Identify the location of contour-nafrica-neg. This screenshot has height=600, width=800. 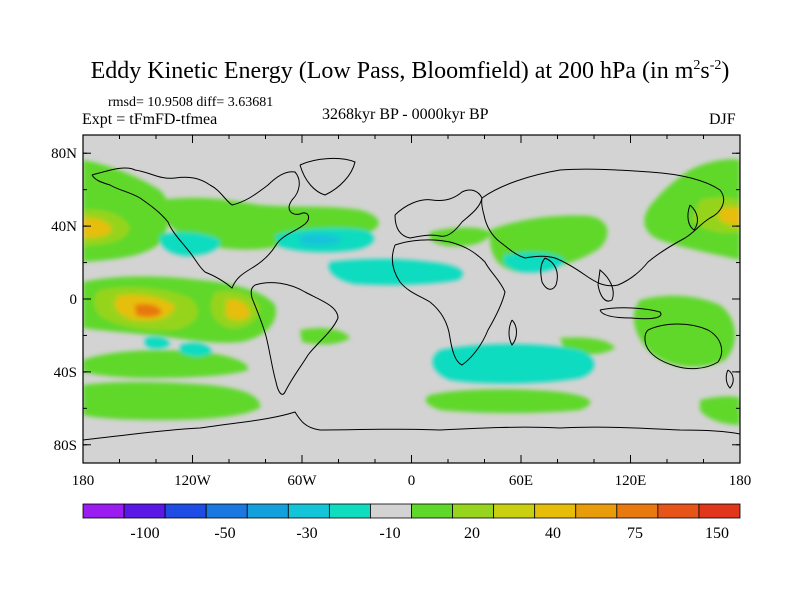
(395, 272).